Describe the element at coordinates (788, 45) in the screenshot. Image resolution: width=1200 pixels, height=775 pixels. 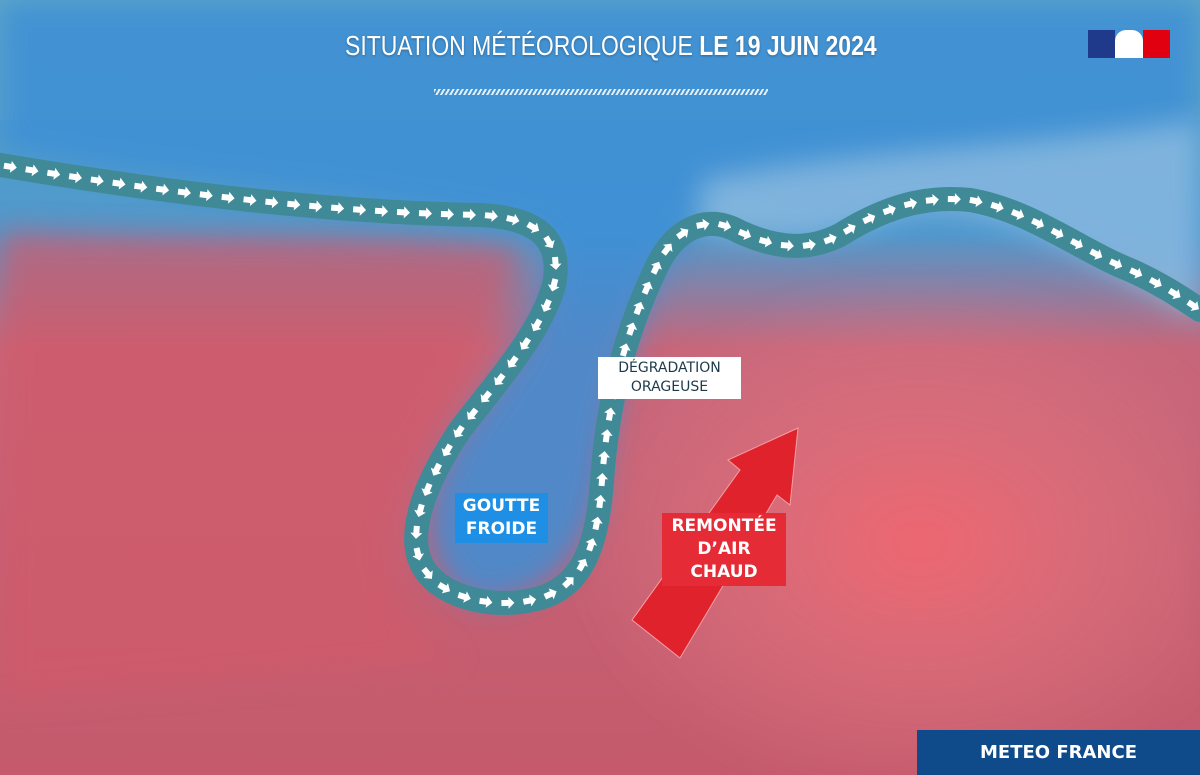
I see `title-date: LE 19 JUIN 2024` at that location.